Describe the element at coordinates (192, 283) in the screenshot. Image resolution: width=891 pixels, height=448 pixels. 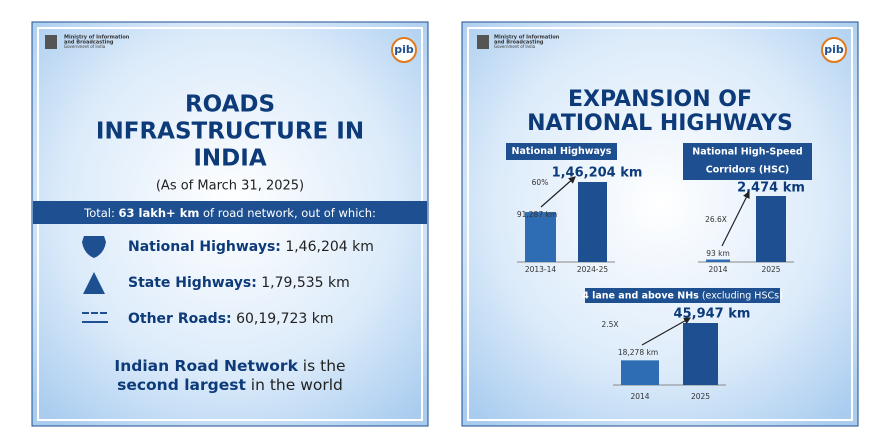
I see `road-label: State Highways:` at that location.